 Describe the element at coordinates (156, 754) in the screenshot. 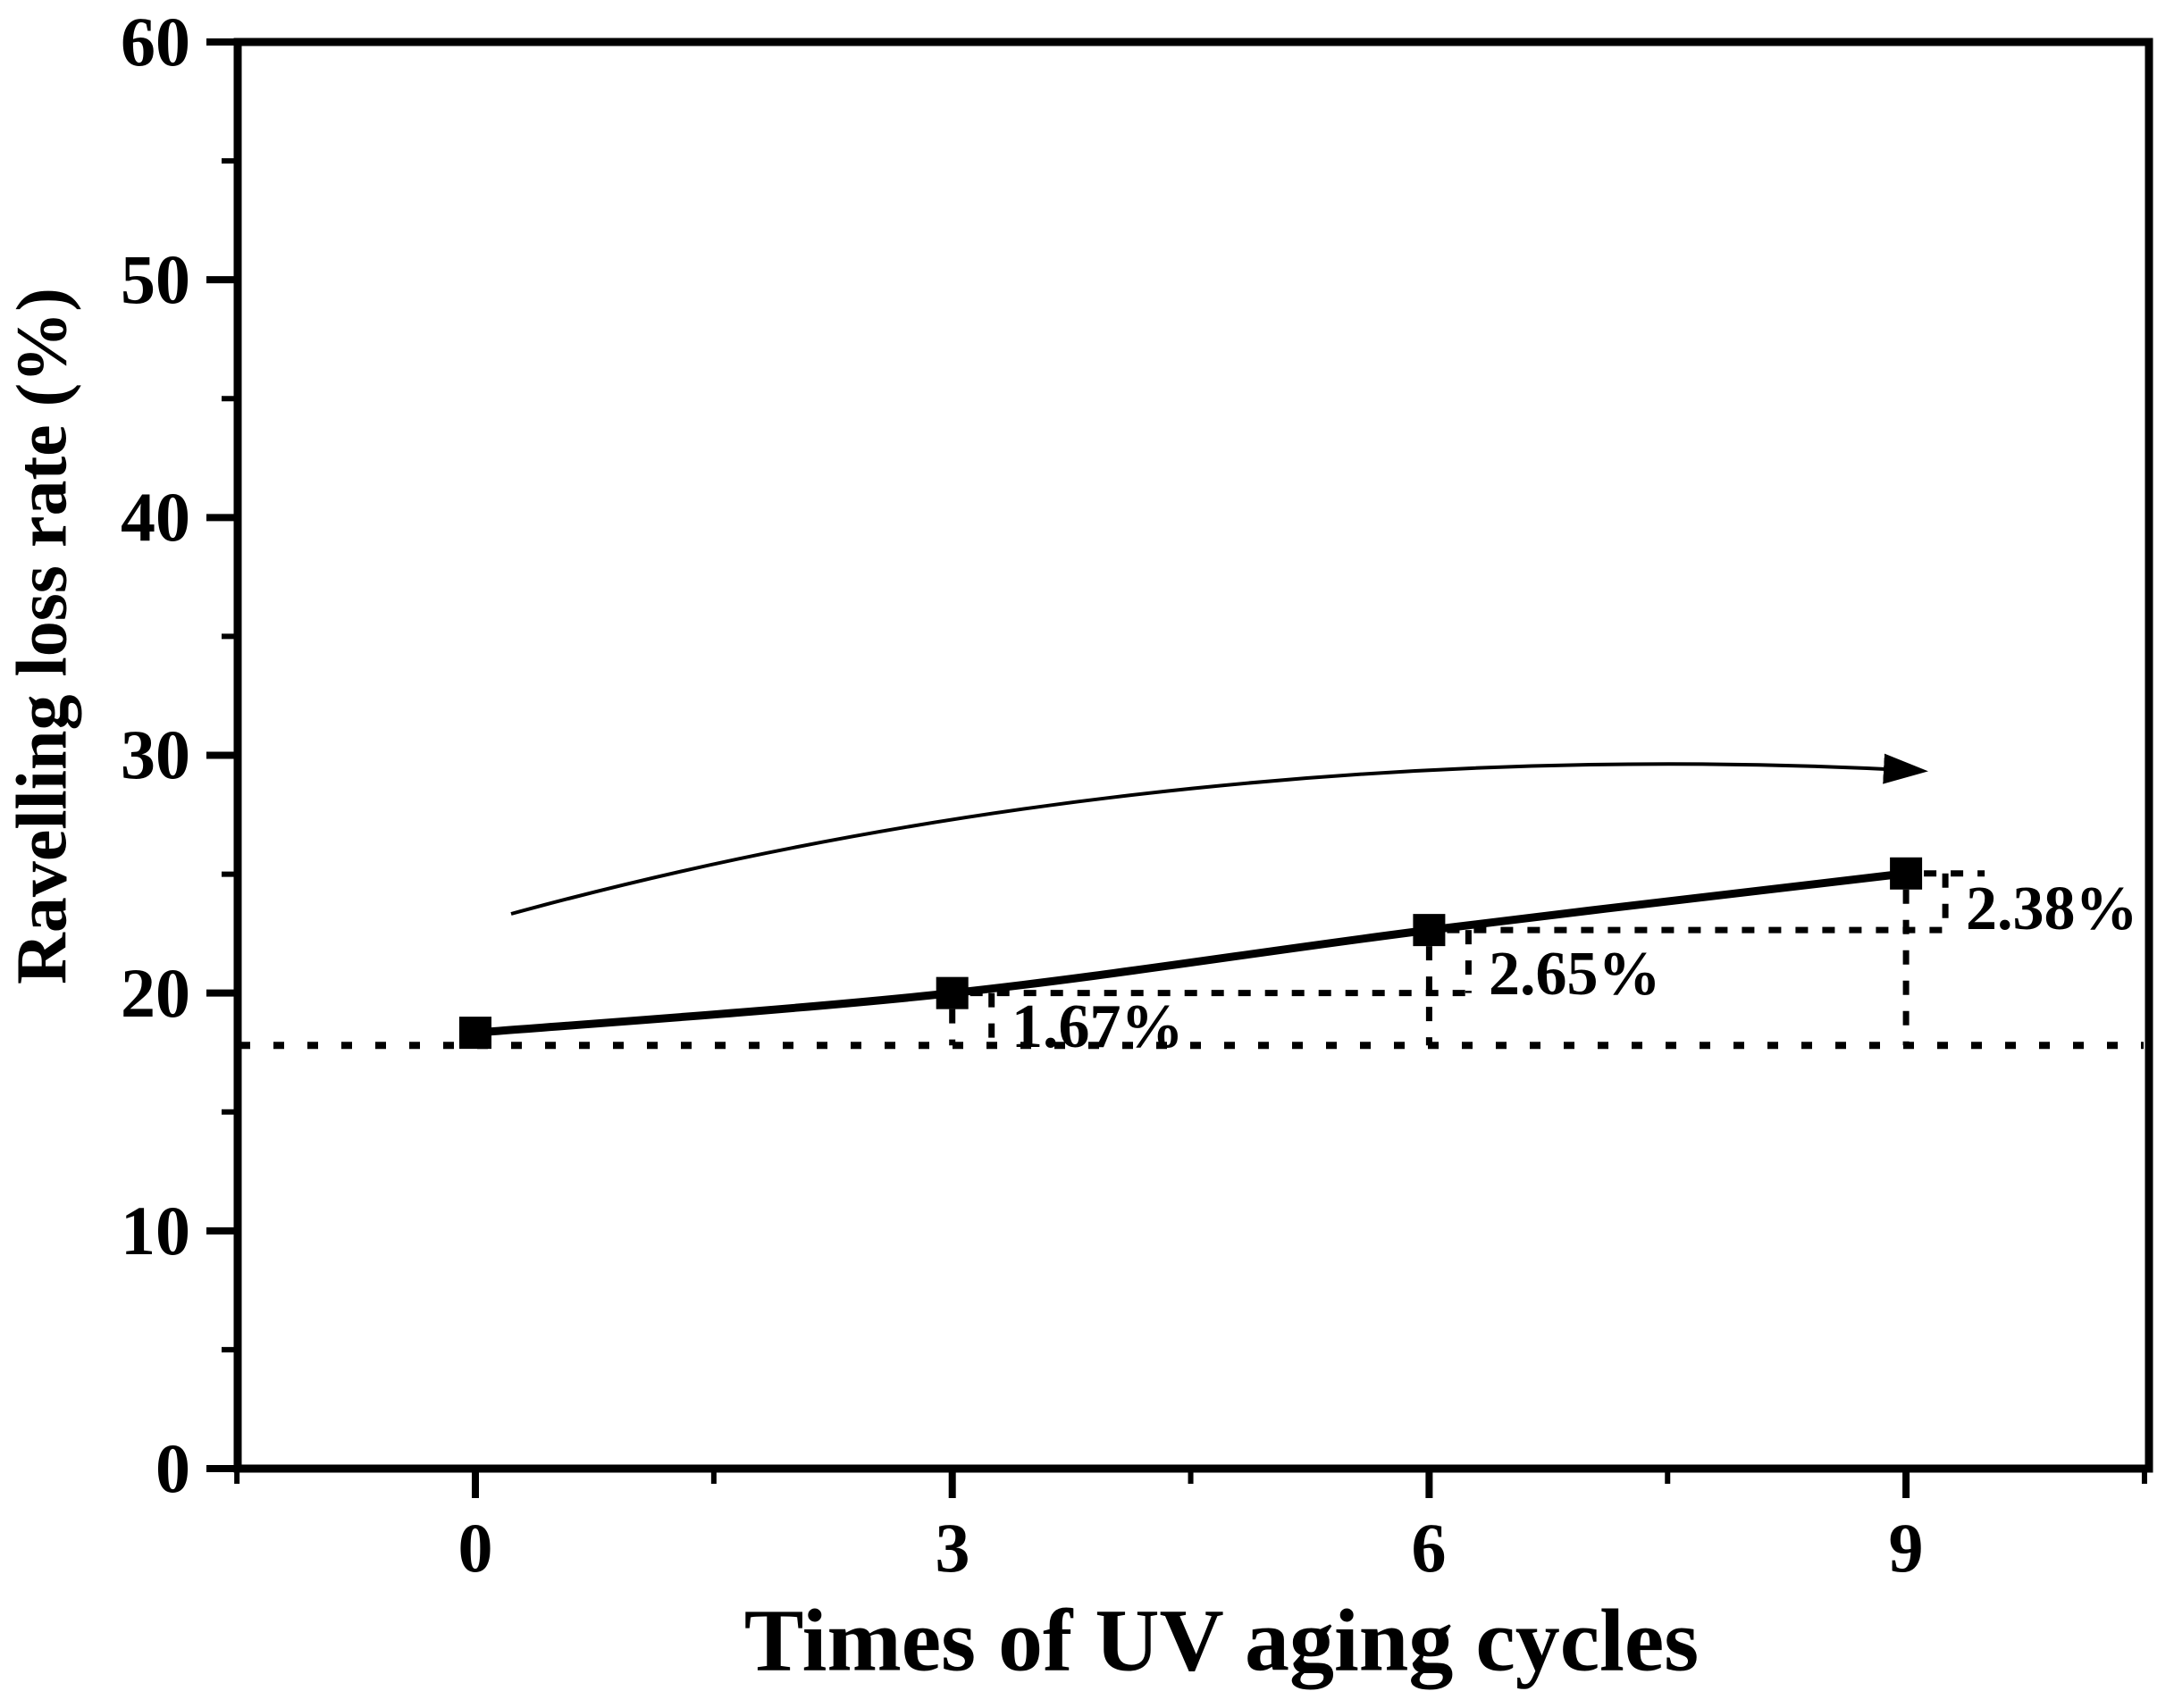

I see `y-tick-label: 30` at that location.